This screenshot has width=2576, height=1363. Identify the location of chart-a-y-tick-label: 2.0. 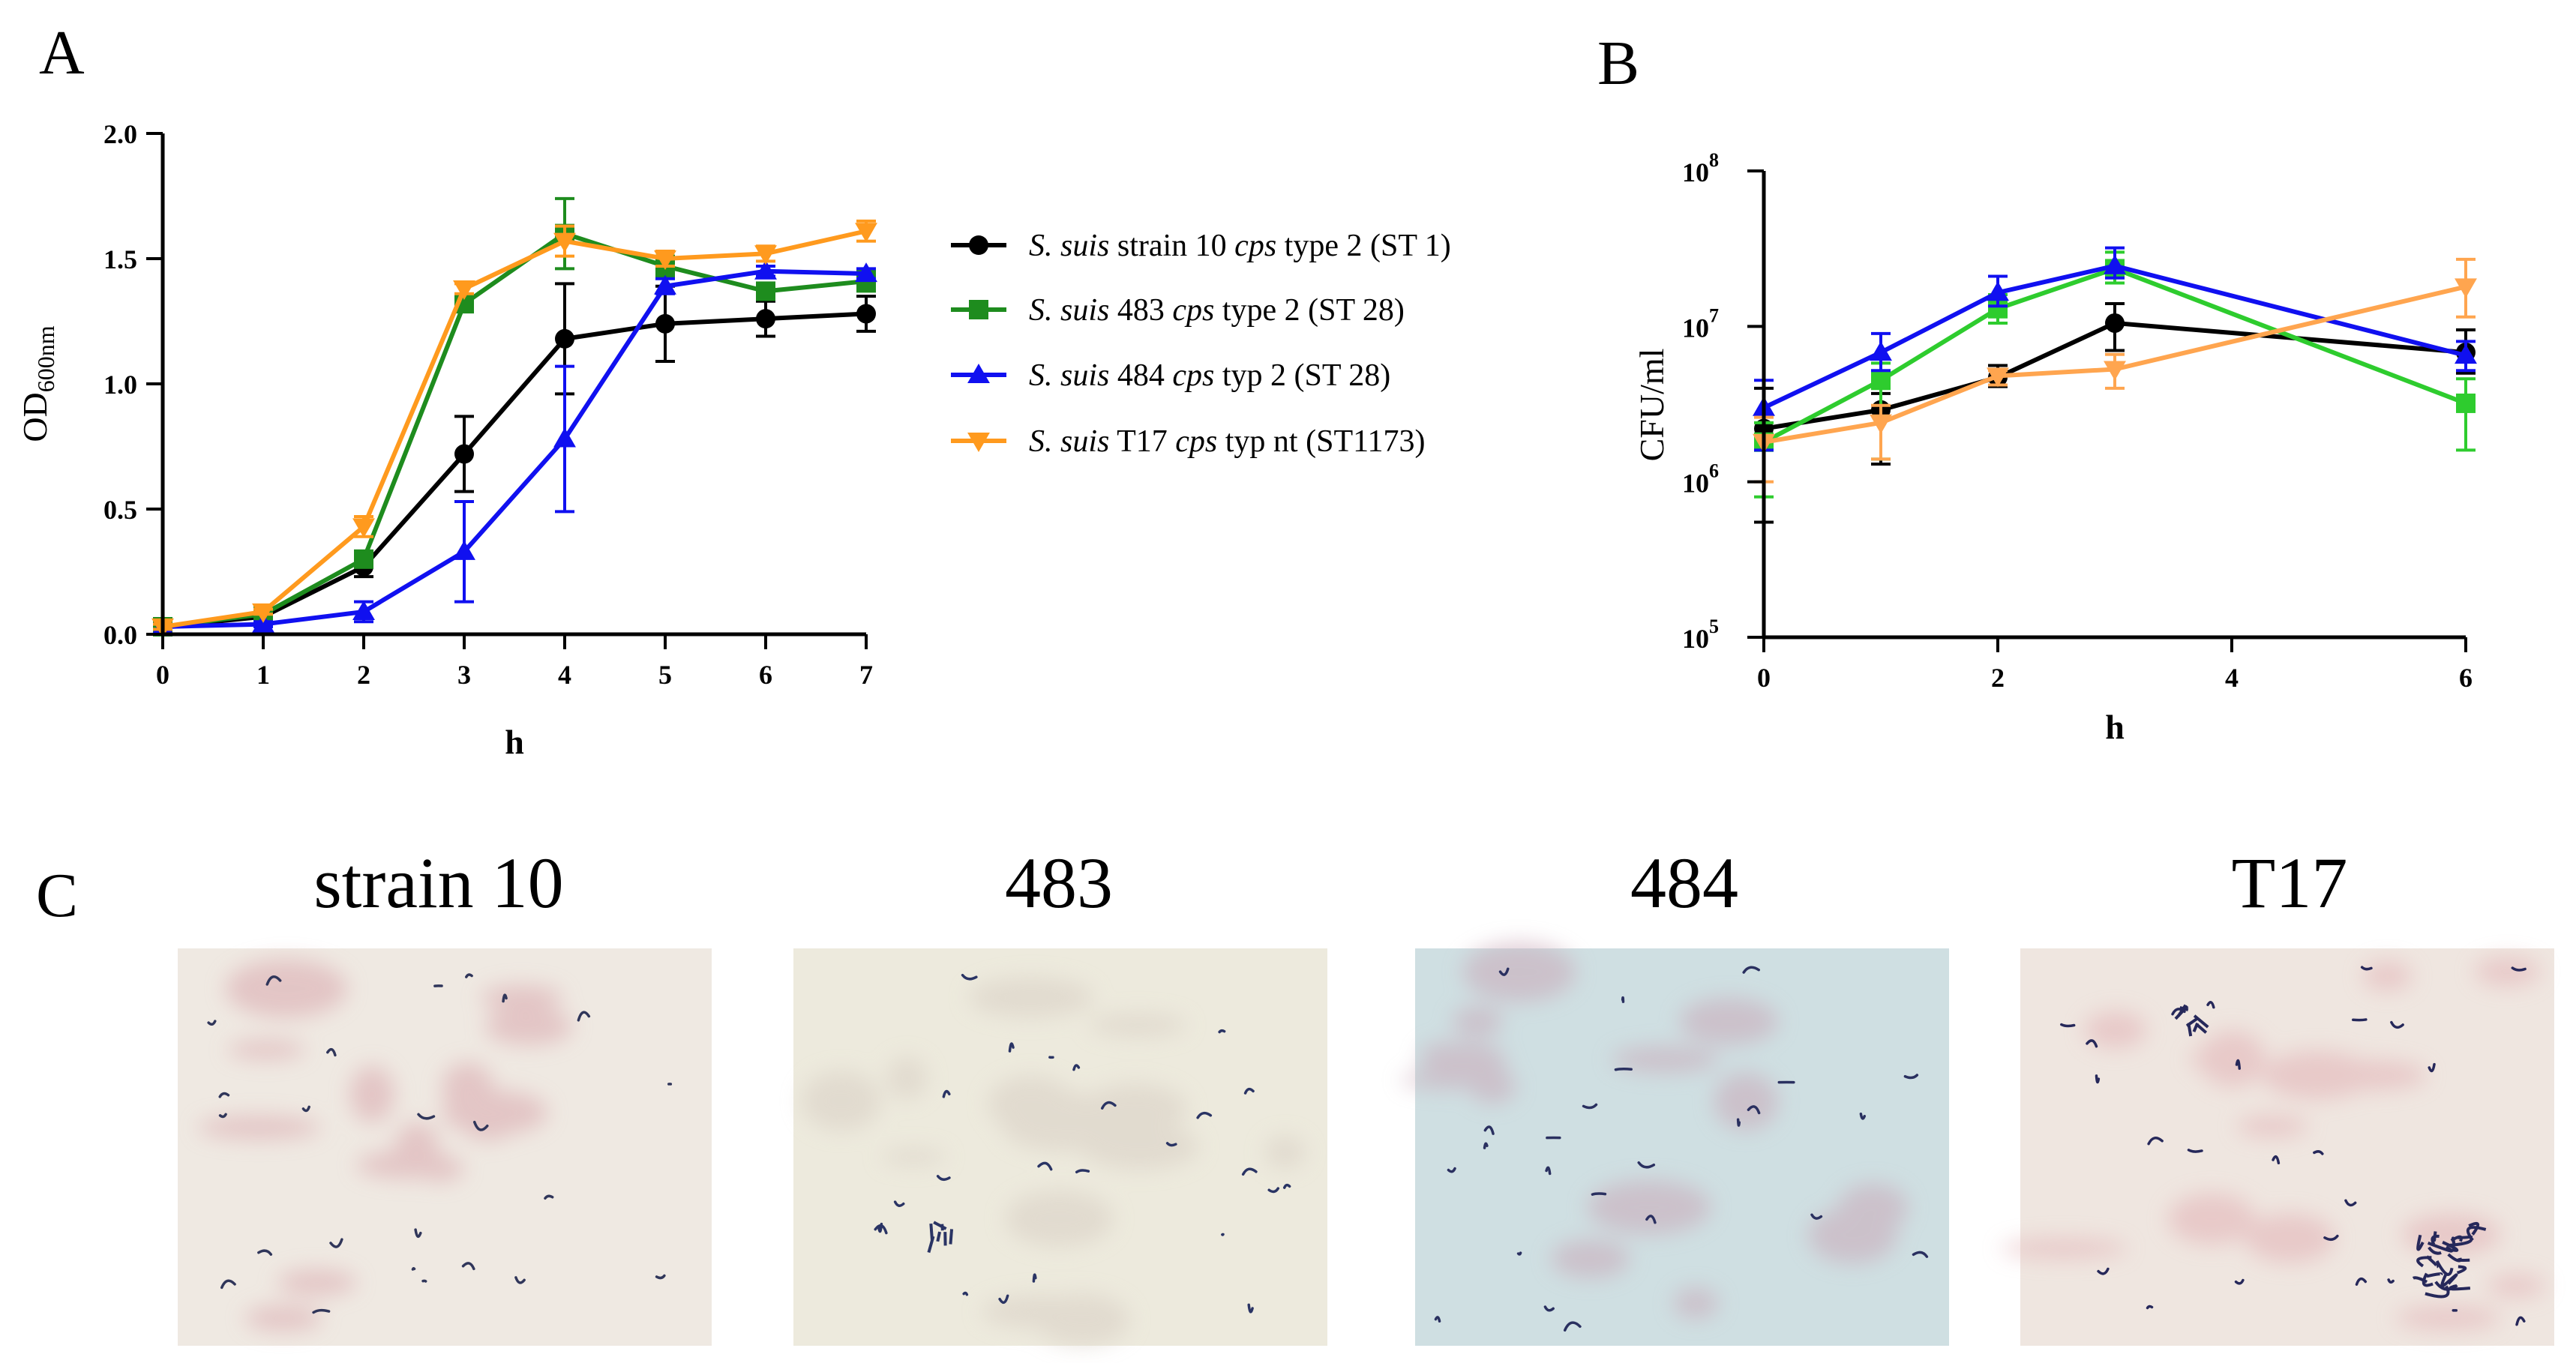
(120, 134).